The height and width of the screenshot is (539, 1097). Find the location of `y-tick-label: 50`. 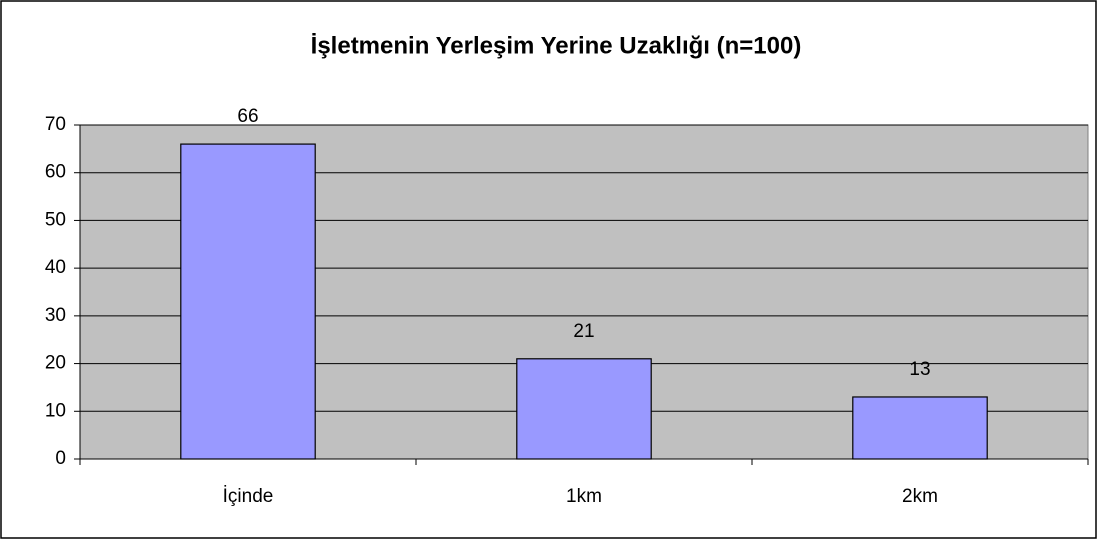

y-tick-label: 50 is located at coordinates (55, 219).